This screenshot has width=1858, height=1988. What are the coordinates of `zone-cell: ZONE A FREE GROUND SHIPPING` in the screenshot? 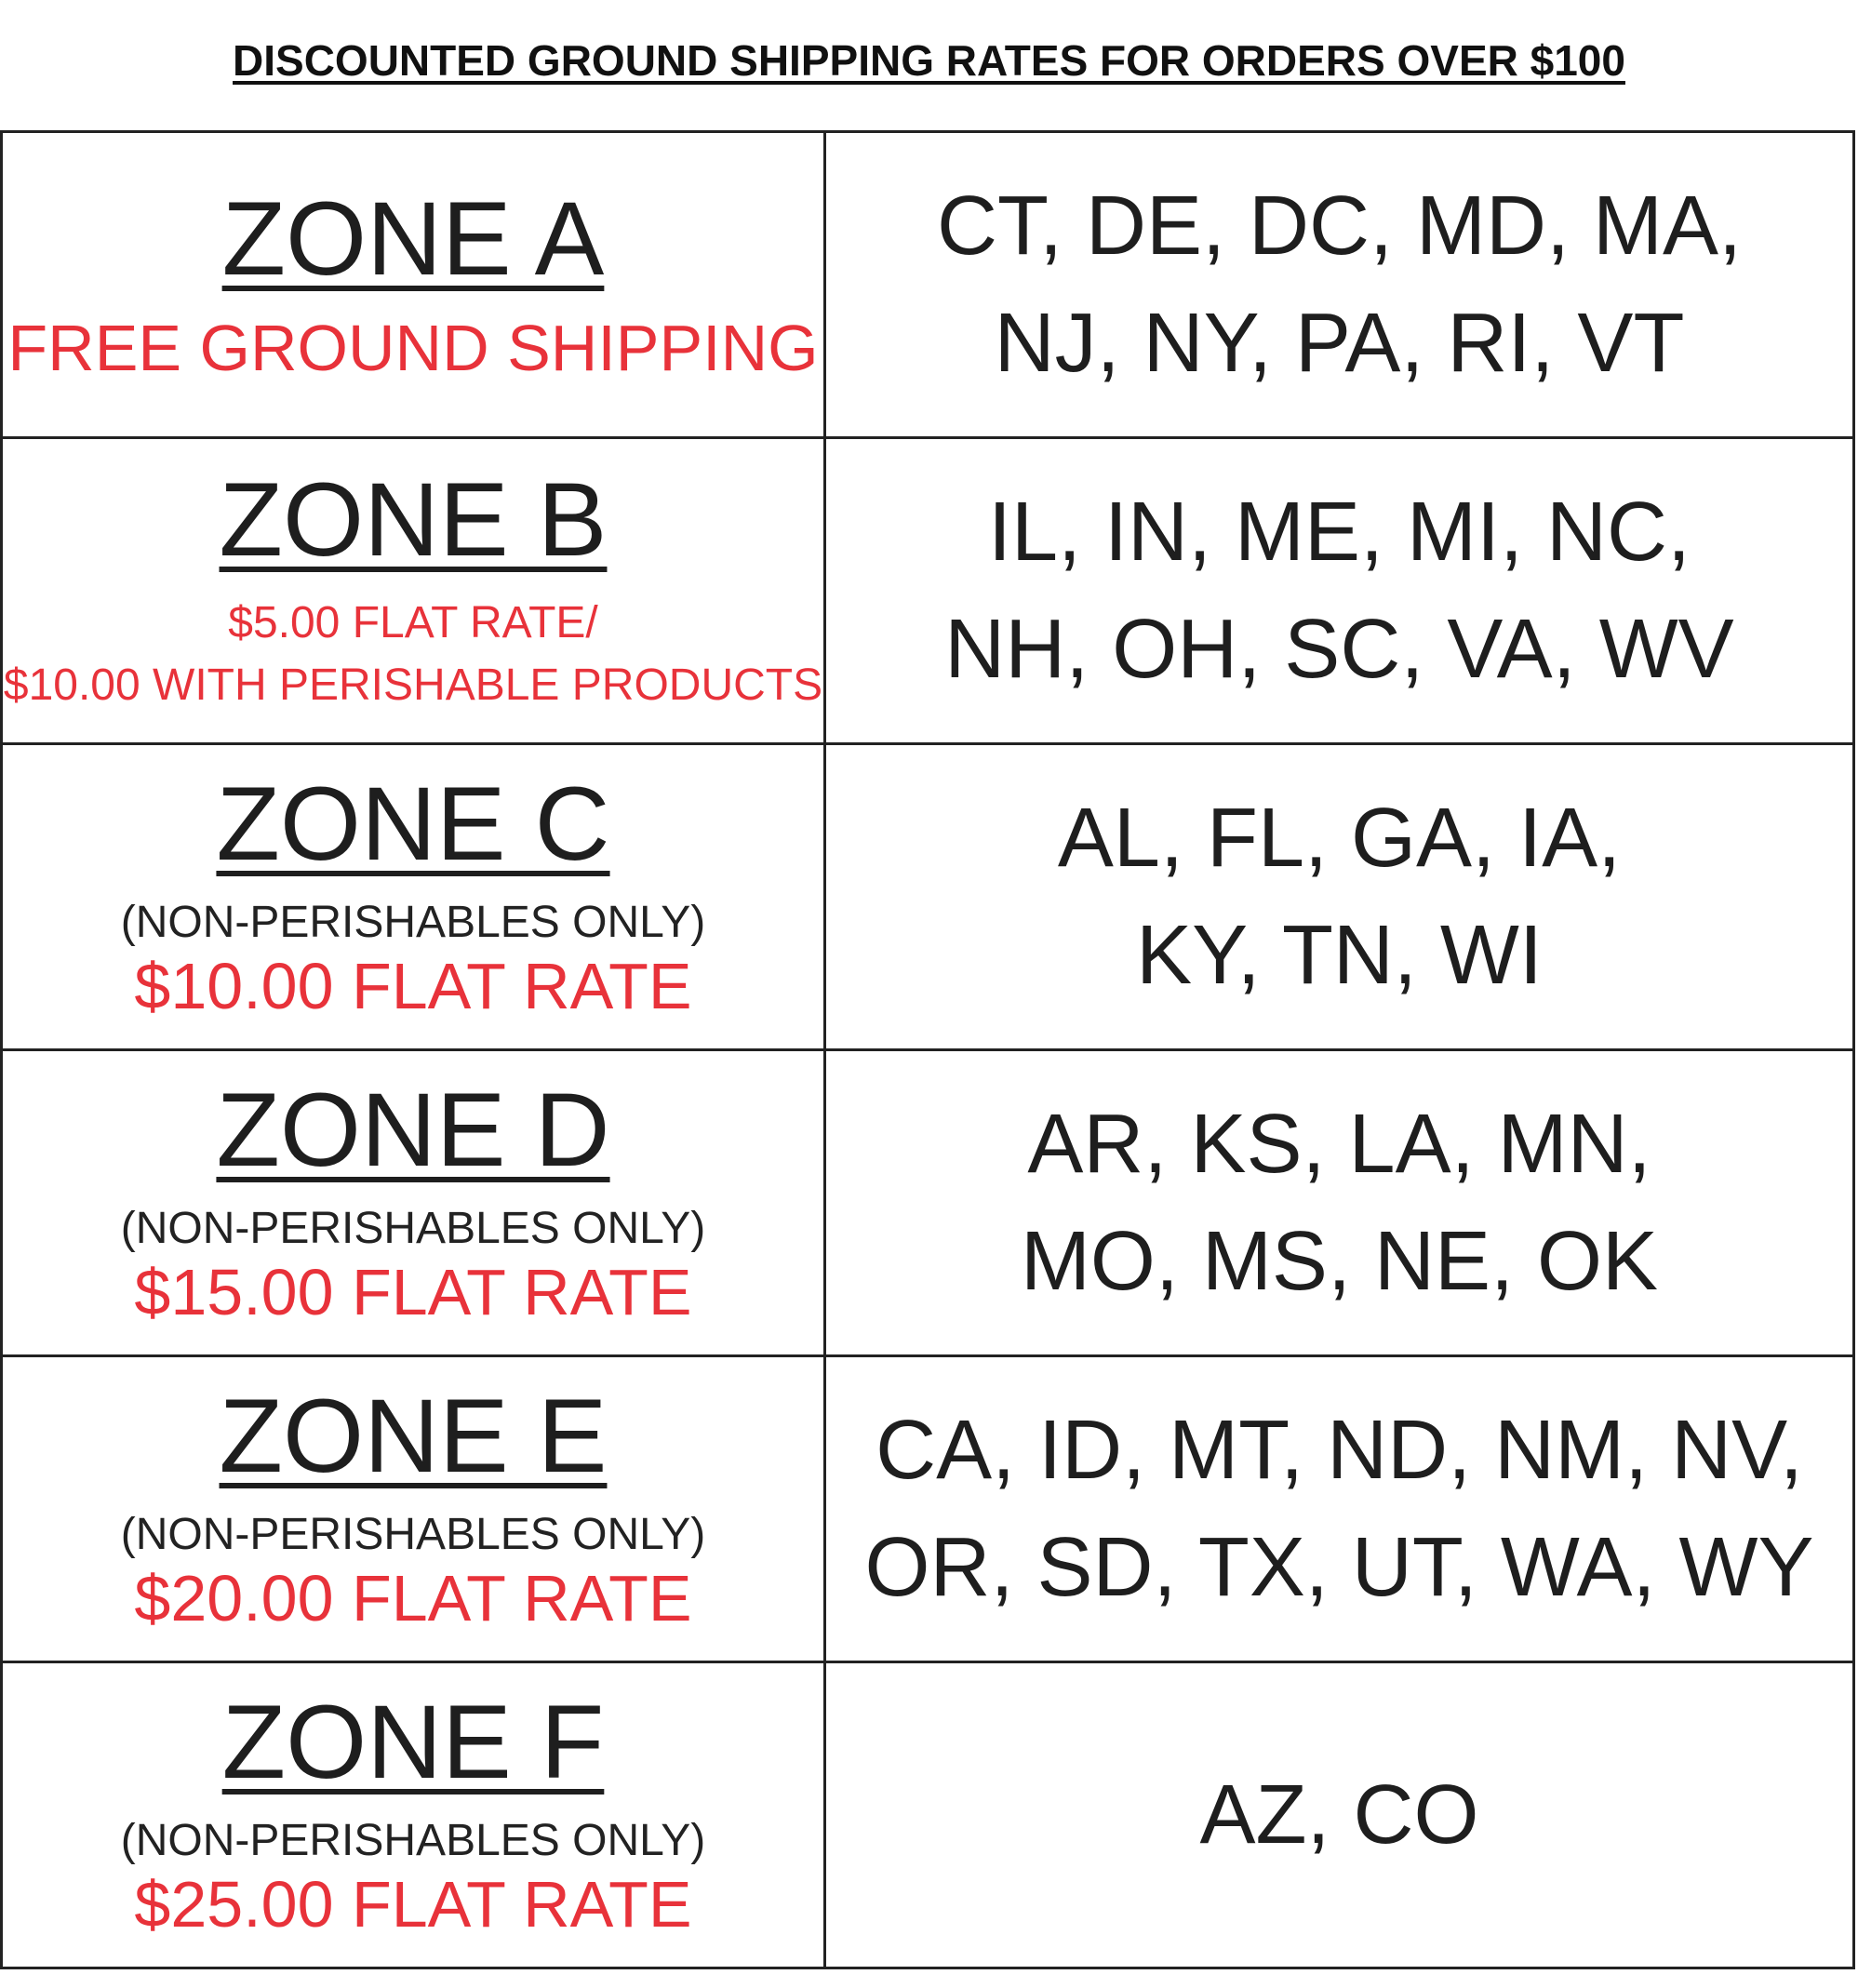 It's located at (413, 285).